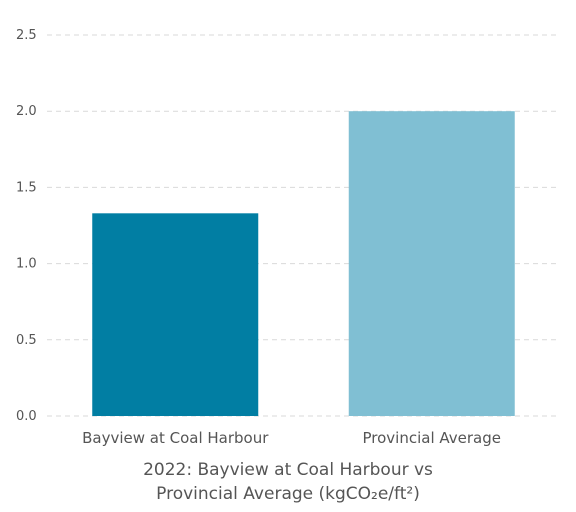 This screenshot has height=512, width=576. What do you see at coordinates (26, 416) in the screenshot?
I see `y-tick-label: 0.0` at bounding box center [26, 416].